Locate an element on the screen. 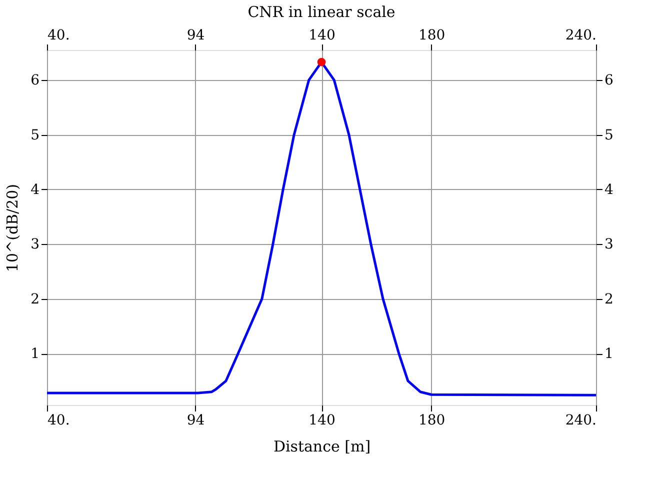 The image size is (647, 494). x-tick-label: 240. is located at coordinates (580, 420).